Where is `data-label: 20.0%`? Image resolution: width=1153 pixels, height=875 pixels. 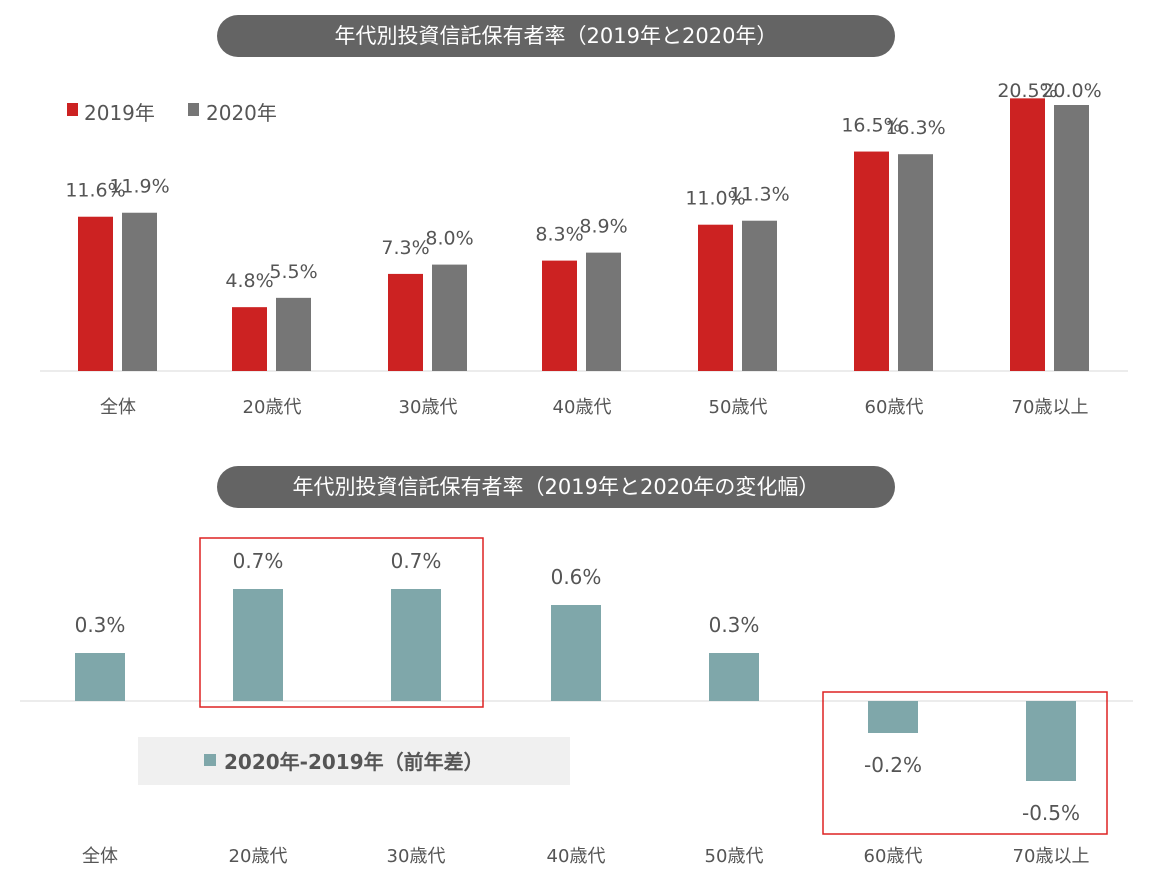 data-label: 20.0% is located at coordinates (1071, 91).